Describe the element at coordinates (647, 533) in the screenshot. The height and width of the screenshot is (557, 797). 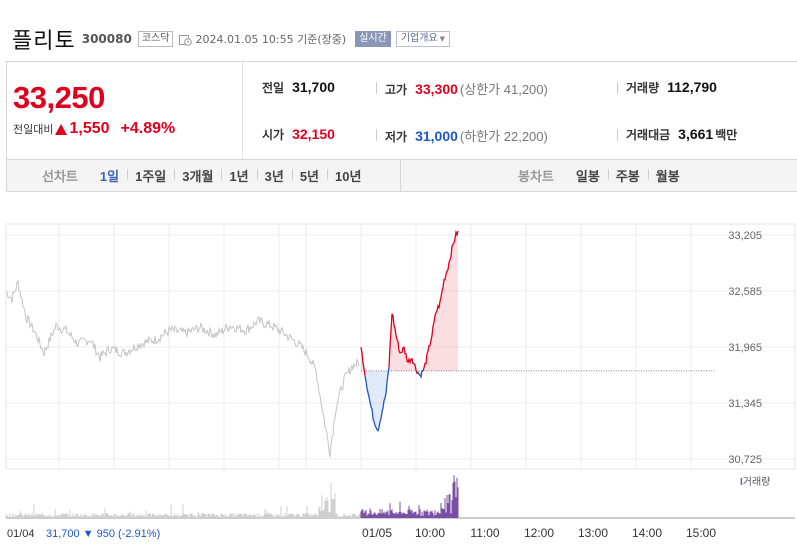
I see `x-tick-label: 14:00` at that location.